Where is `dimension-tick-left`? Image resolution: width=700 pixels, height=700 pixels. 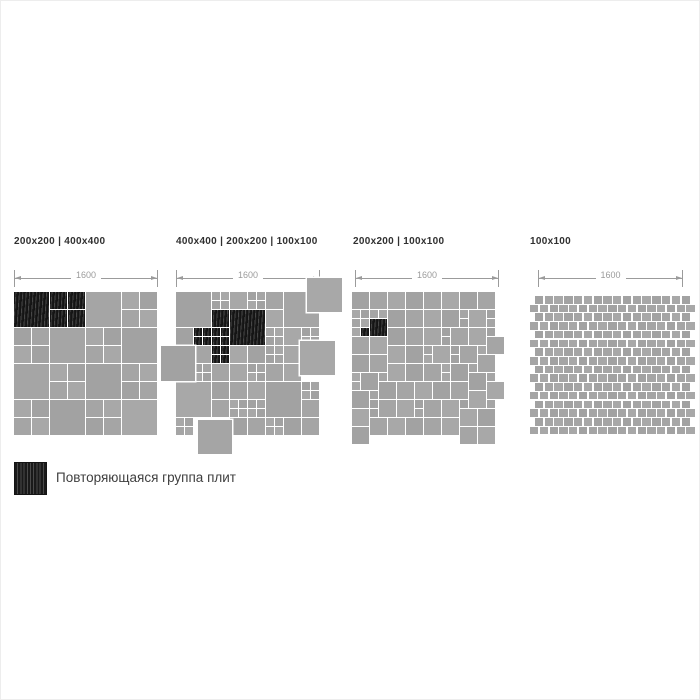
dimension-tick-left is located at coordinates (355, 278).